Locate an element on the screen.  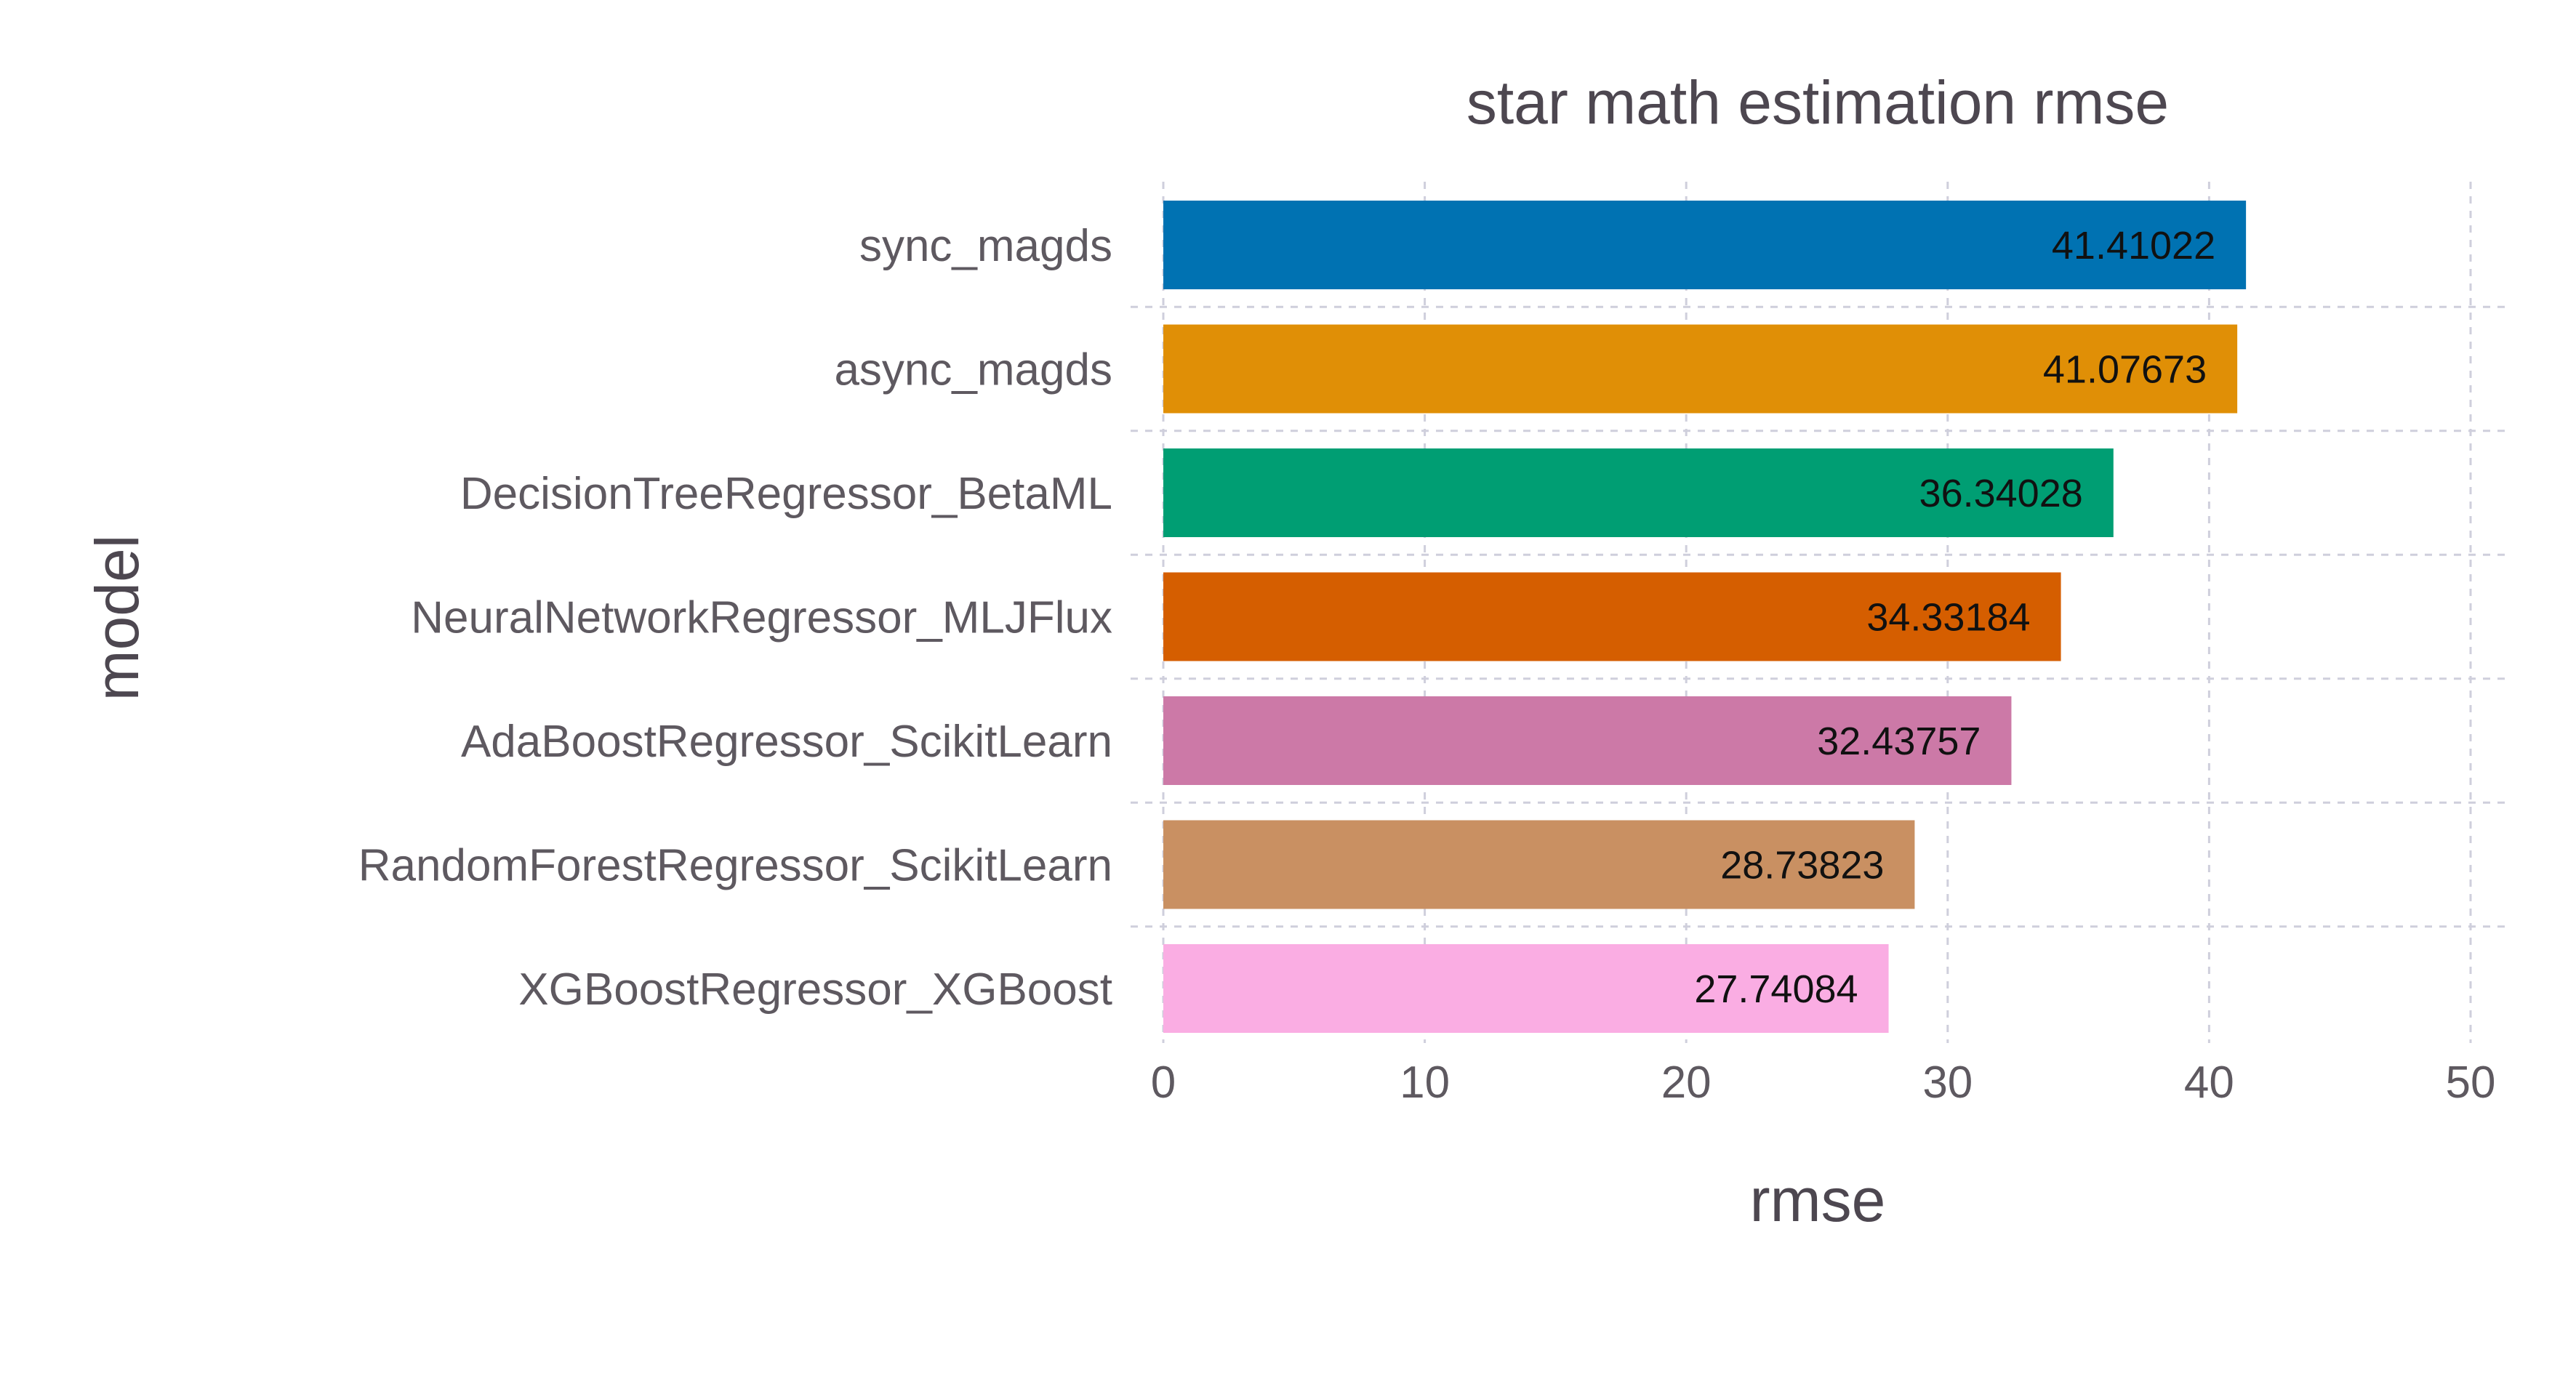
y-axis-title: model is located at coordinates (117, 618).